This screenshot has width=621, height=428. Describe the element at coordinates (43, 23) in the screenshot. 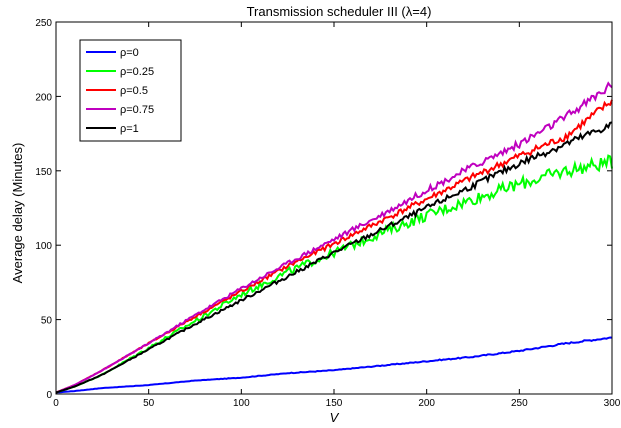

I see `y-tick-label-5: 250` at that location.